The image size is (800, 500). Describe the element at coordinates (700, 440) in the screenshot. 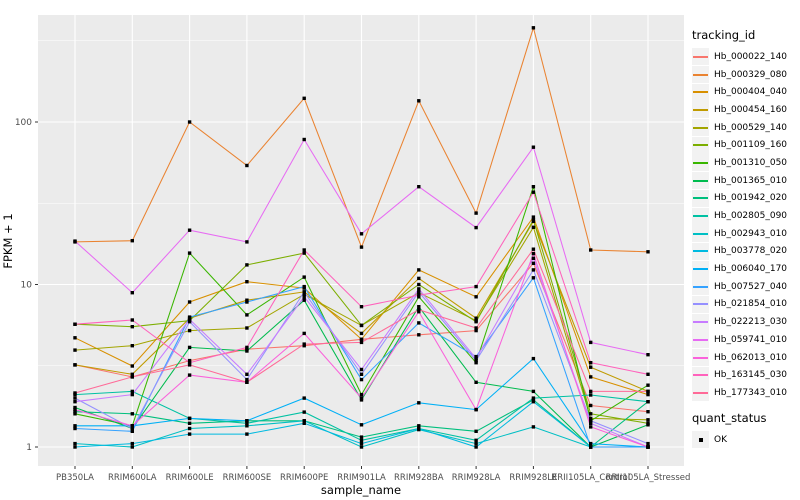

I see `quant-ok-key` at that location.